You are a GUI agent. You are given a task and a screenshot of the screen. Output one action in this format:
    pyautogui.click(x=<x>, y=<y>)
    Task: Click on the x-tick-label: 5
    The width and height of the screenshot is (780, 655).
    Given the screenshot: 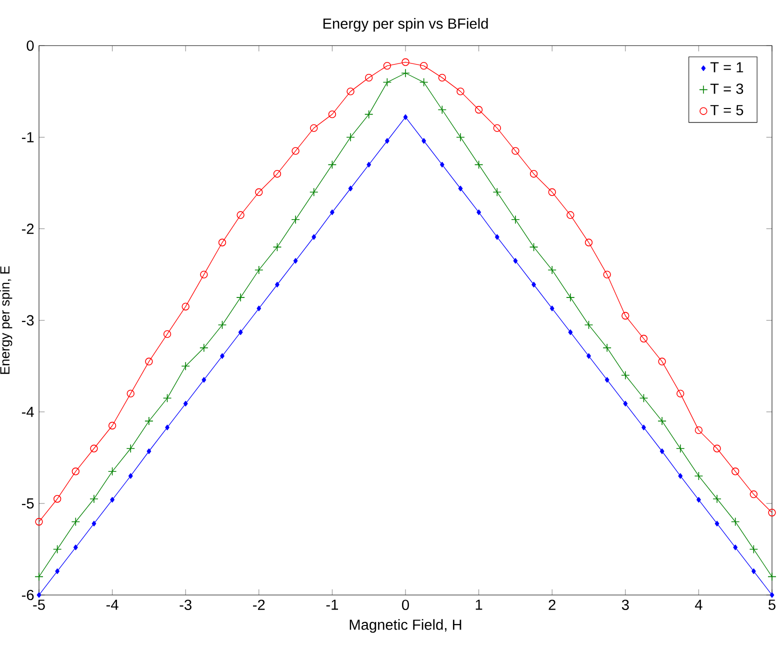 What is the action you would take?
    pyautogui.click(x=772, y=605)
    